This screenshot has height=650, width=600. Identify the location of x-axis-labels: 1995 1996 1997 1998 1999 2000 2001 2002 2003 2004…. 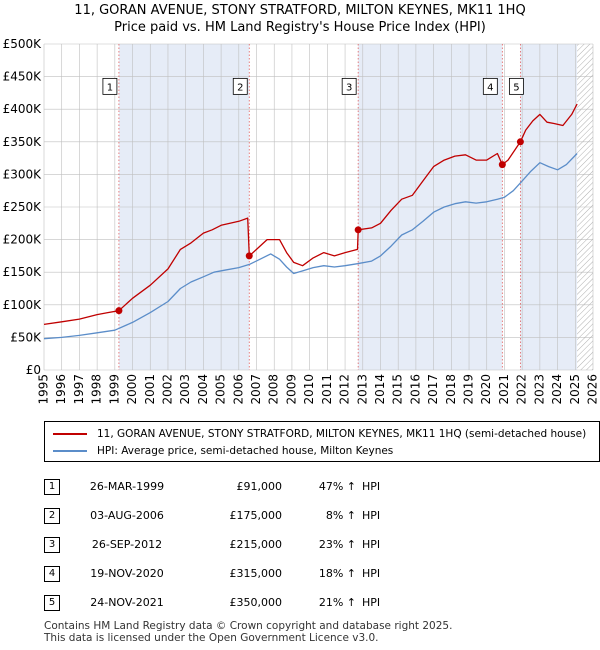
(318, 389).